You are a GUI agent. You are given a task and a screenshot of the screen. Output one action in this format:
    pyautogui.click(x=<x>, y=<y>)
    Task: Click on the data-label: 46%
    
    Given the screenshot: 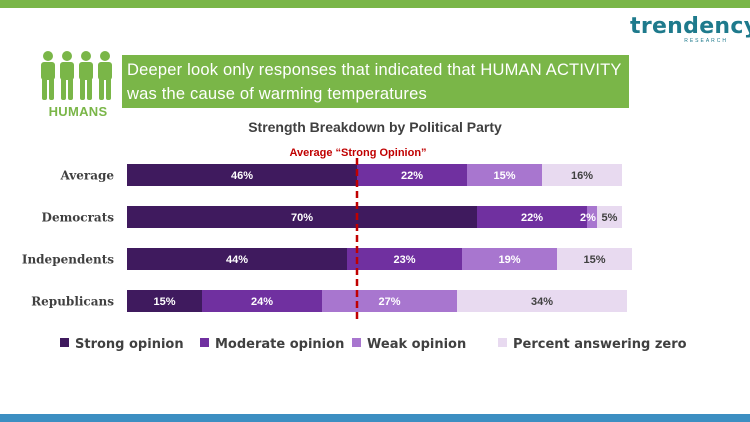 What is the action you would take?
    pyautogui.click(x=242, y=176)
    